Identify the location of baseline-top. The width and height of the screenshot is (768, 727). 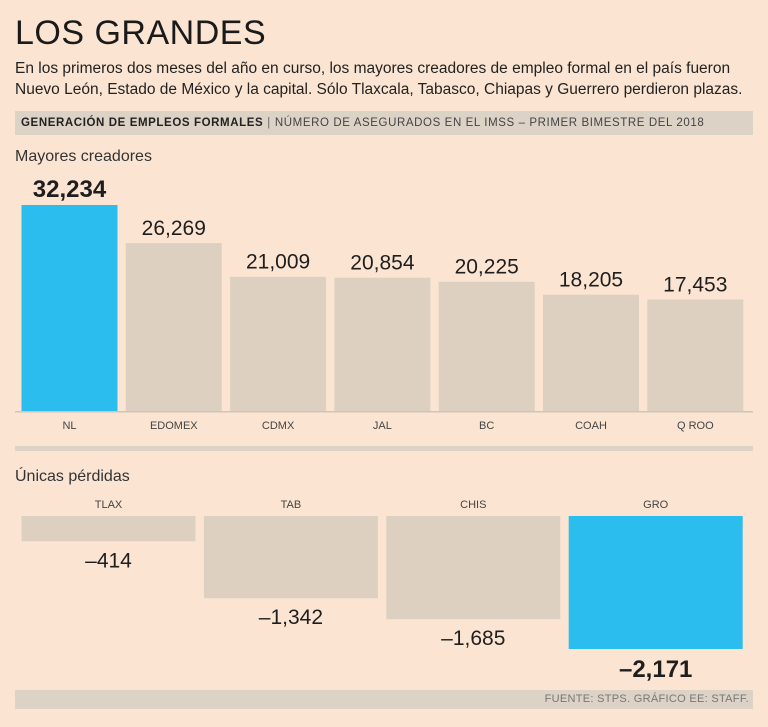
(384, 412).